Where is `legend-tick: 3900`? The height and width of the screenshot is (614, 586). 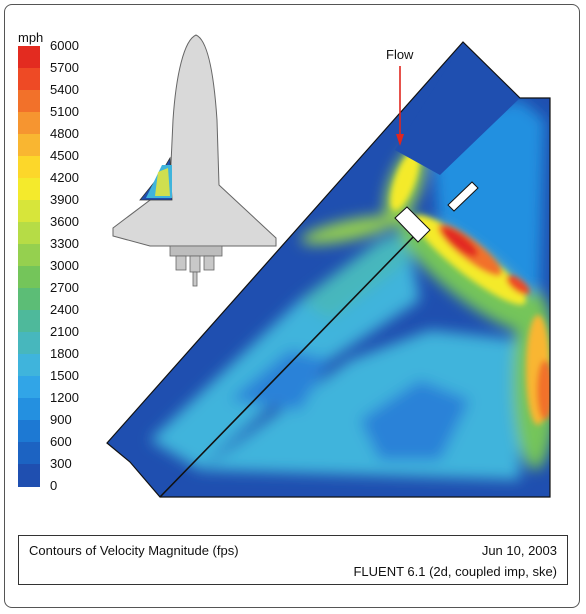 legend-tick: 3900 is located at coordinates (64, 199).